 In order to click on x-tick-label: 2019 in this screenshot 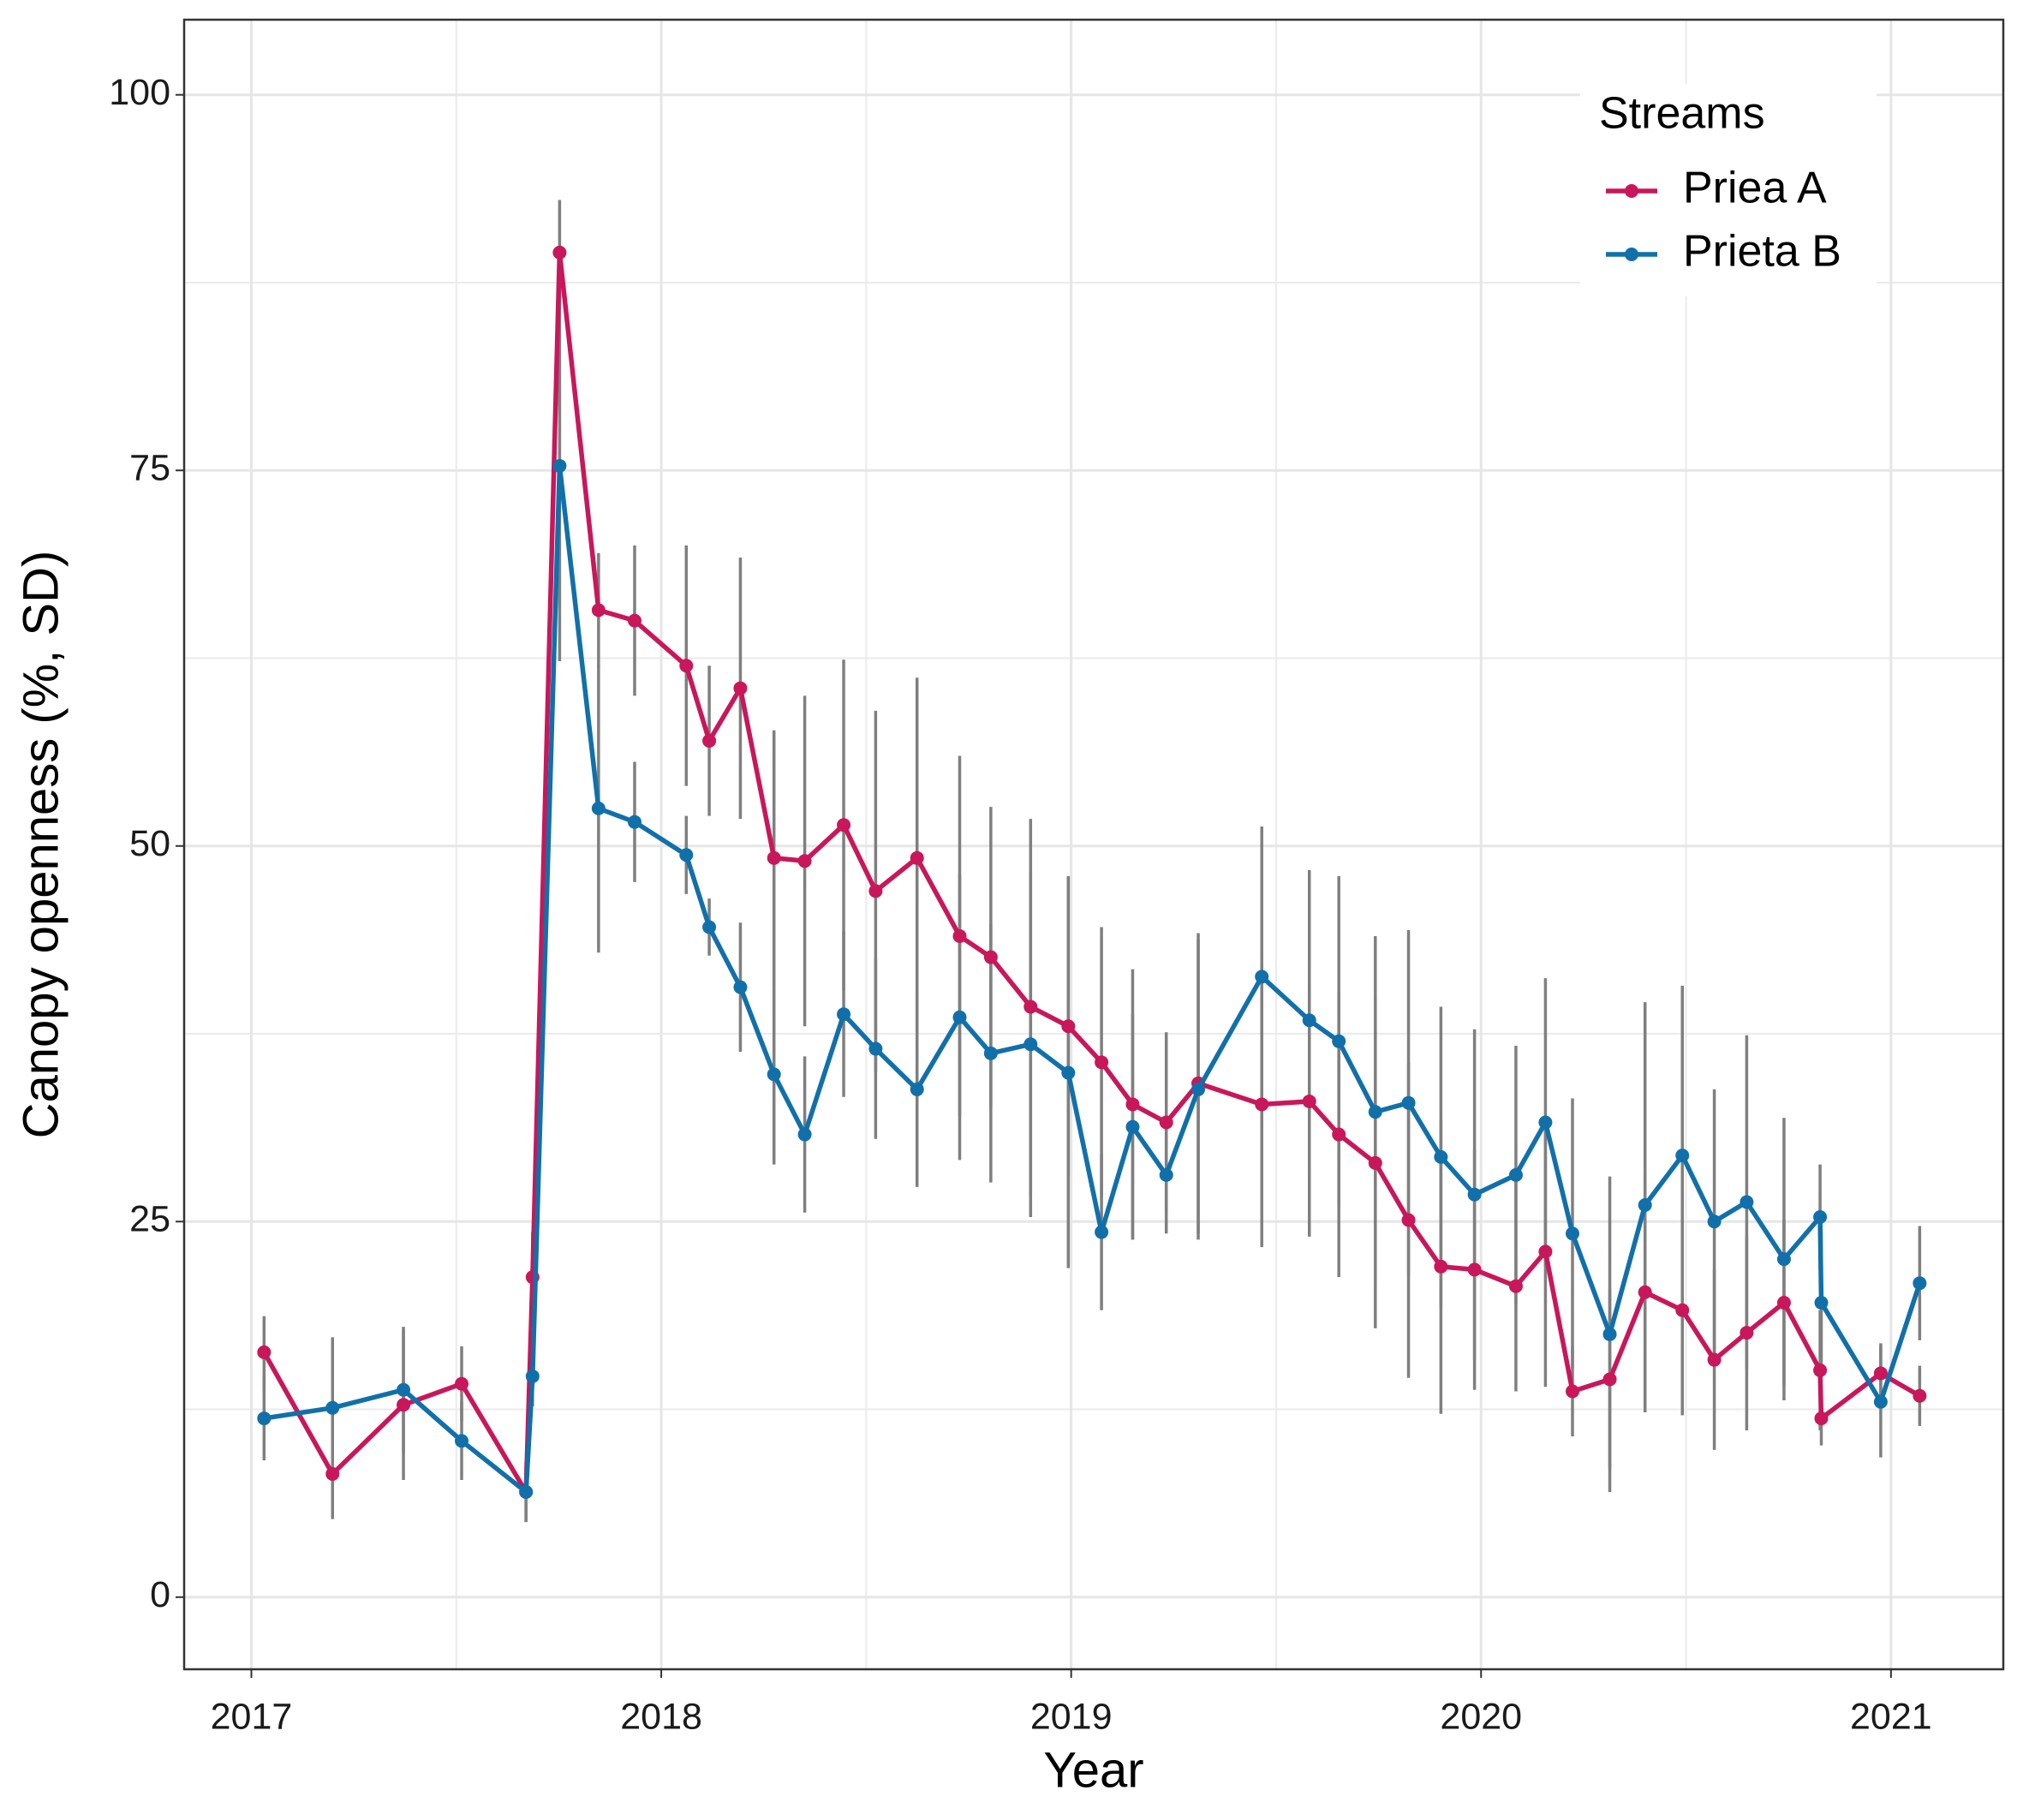, I will do `click(1071, 1716)`.